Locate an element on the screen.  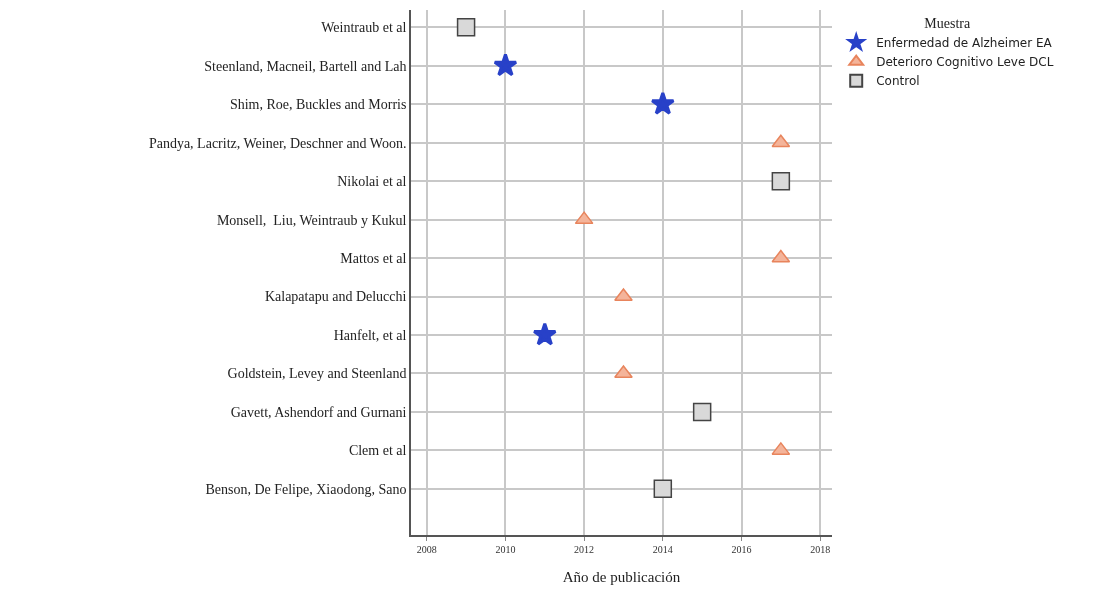
y-tick-label: Benson, De Felipe, Xiaodong, Sano is located at coordinates (306, 489).